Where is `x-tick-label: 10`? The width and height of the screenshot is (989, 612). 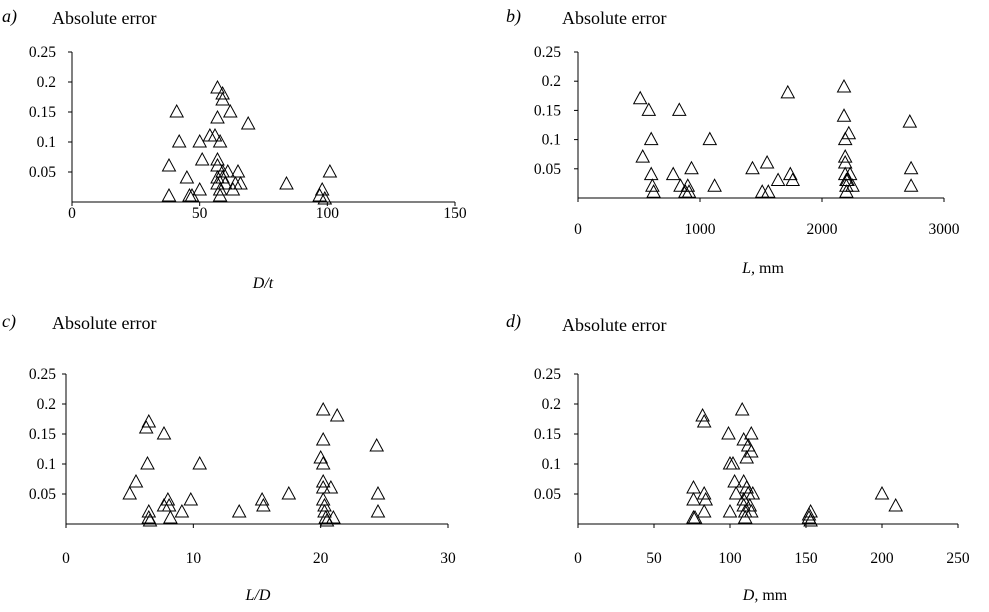
x-tick-label: 10 is located at coordinates (194, 558).